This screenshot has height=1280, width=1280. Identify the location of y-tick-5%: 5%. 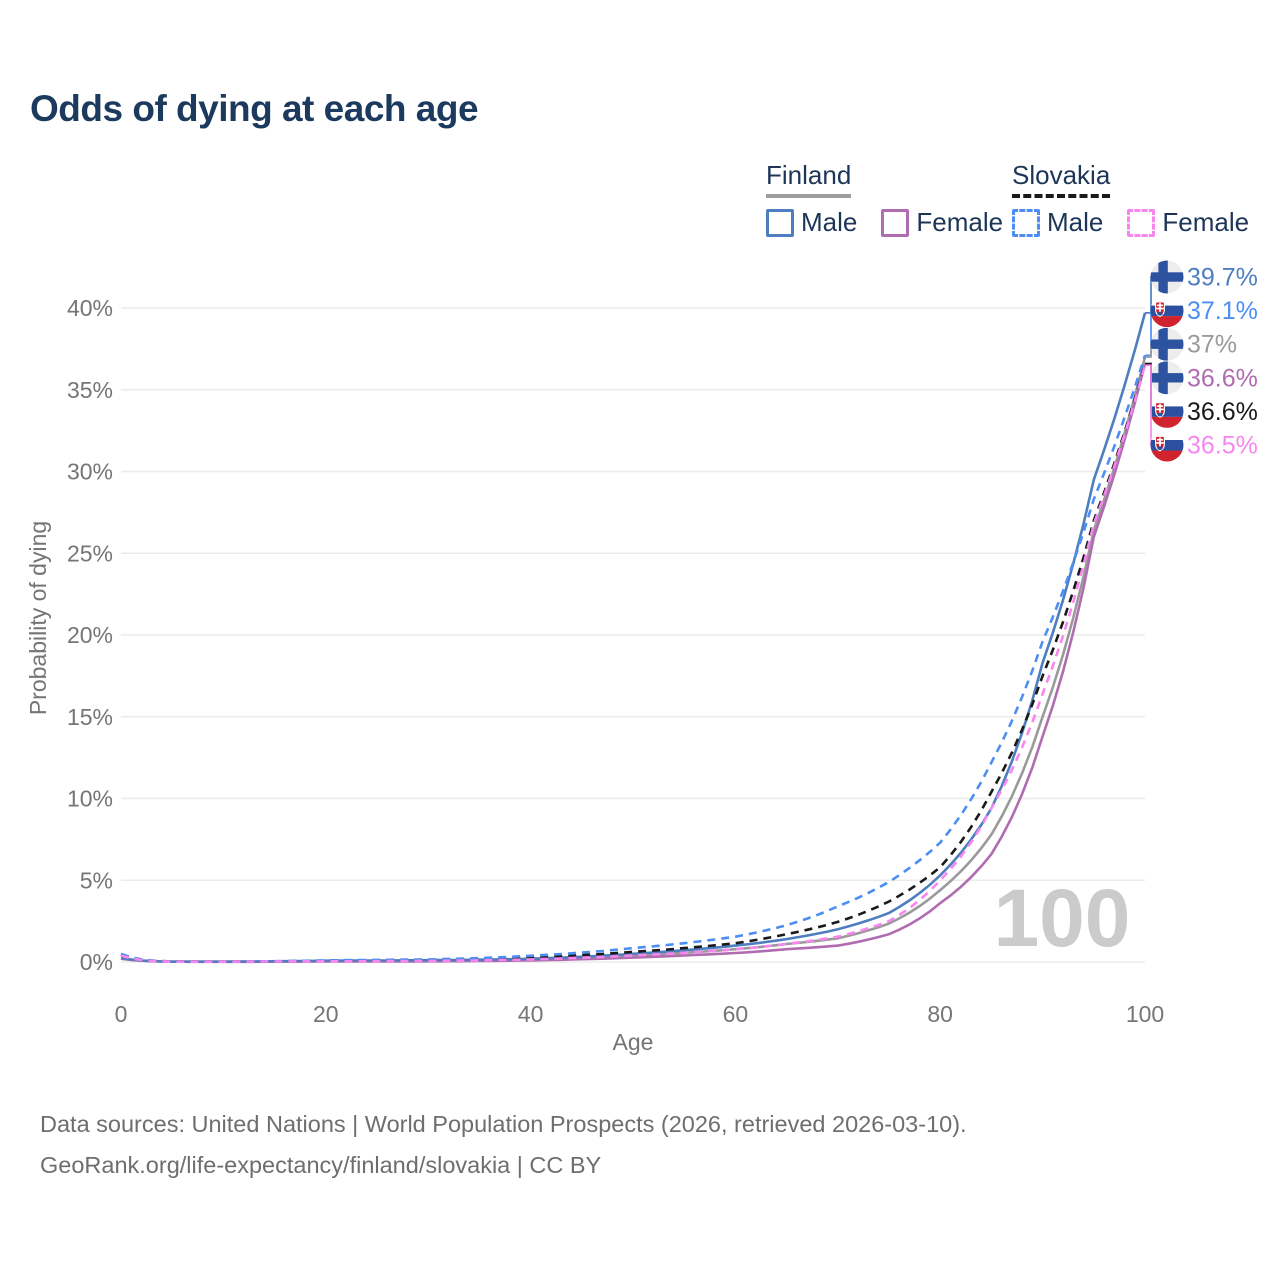
(96, 880).